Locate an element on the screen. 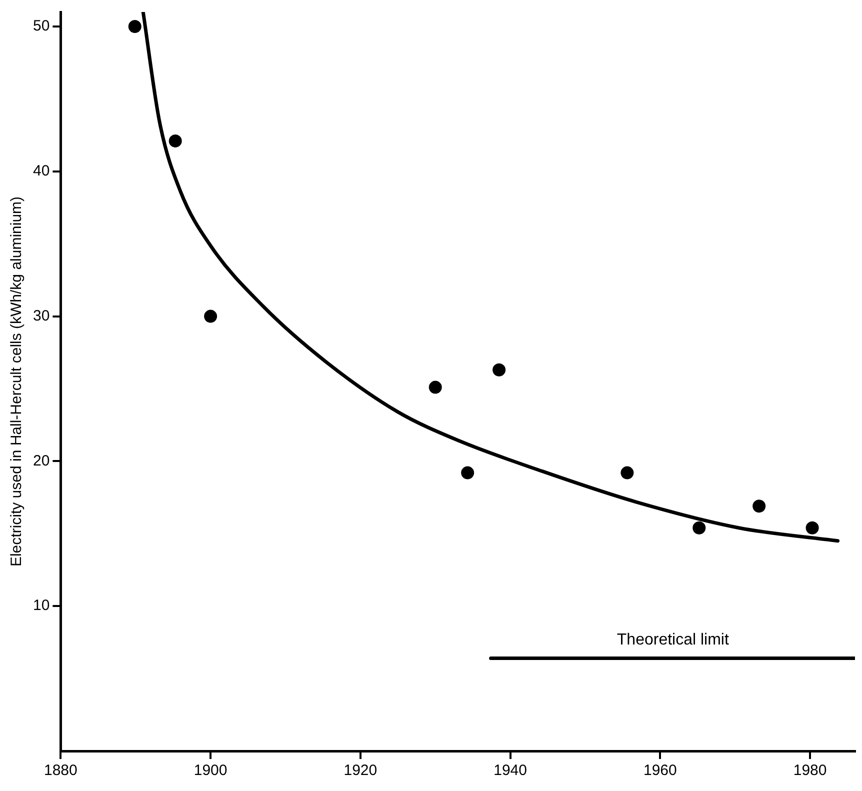  y-tick-label: 40 is located at coordinates (41, 171).